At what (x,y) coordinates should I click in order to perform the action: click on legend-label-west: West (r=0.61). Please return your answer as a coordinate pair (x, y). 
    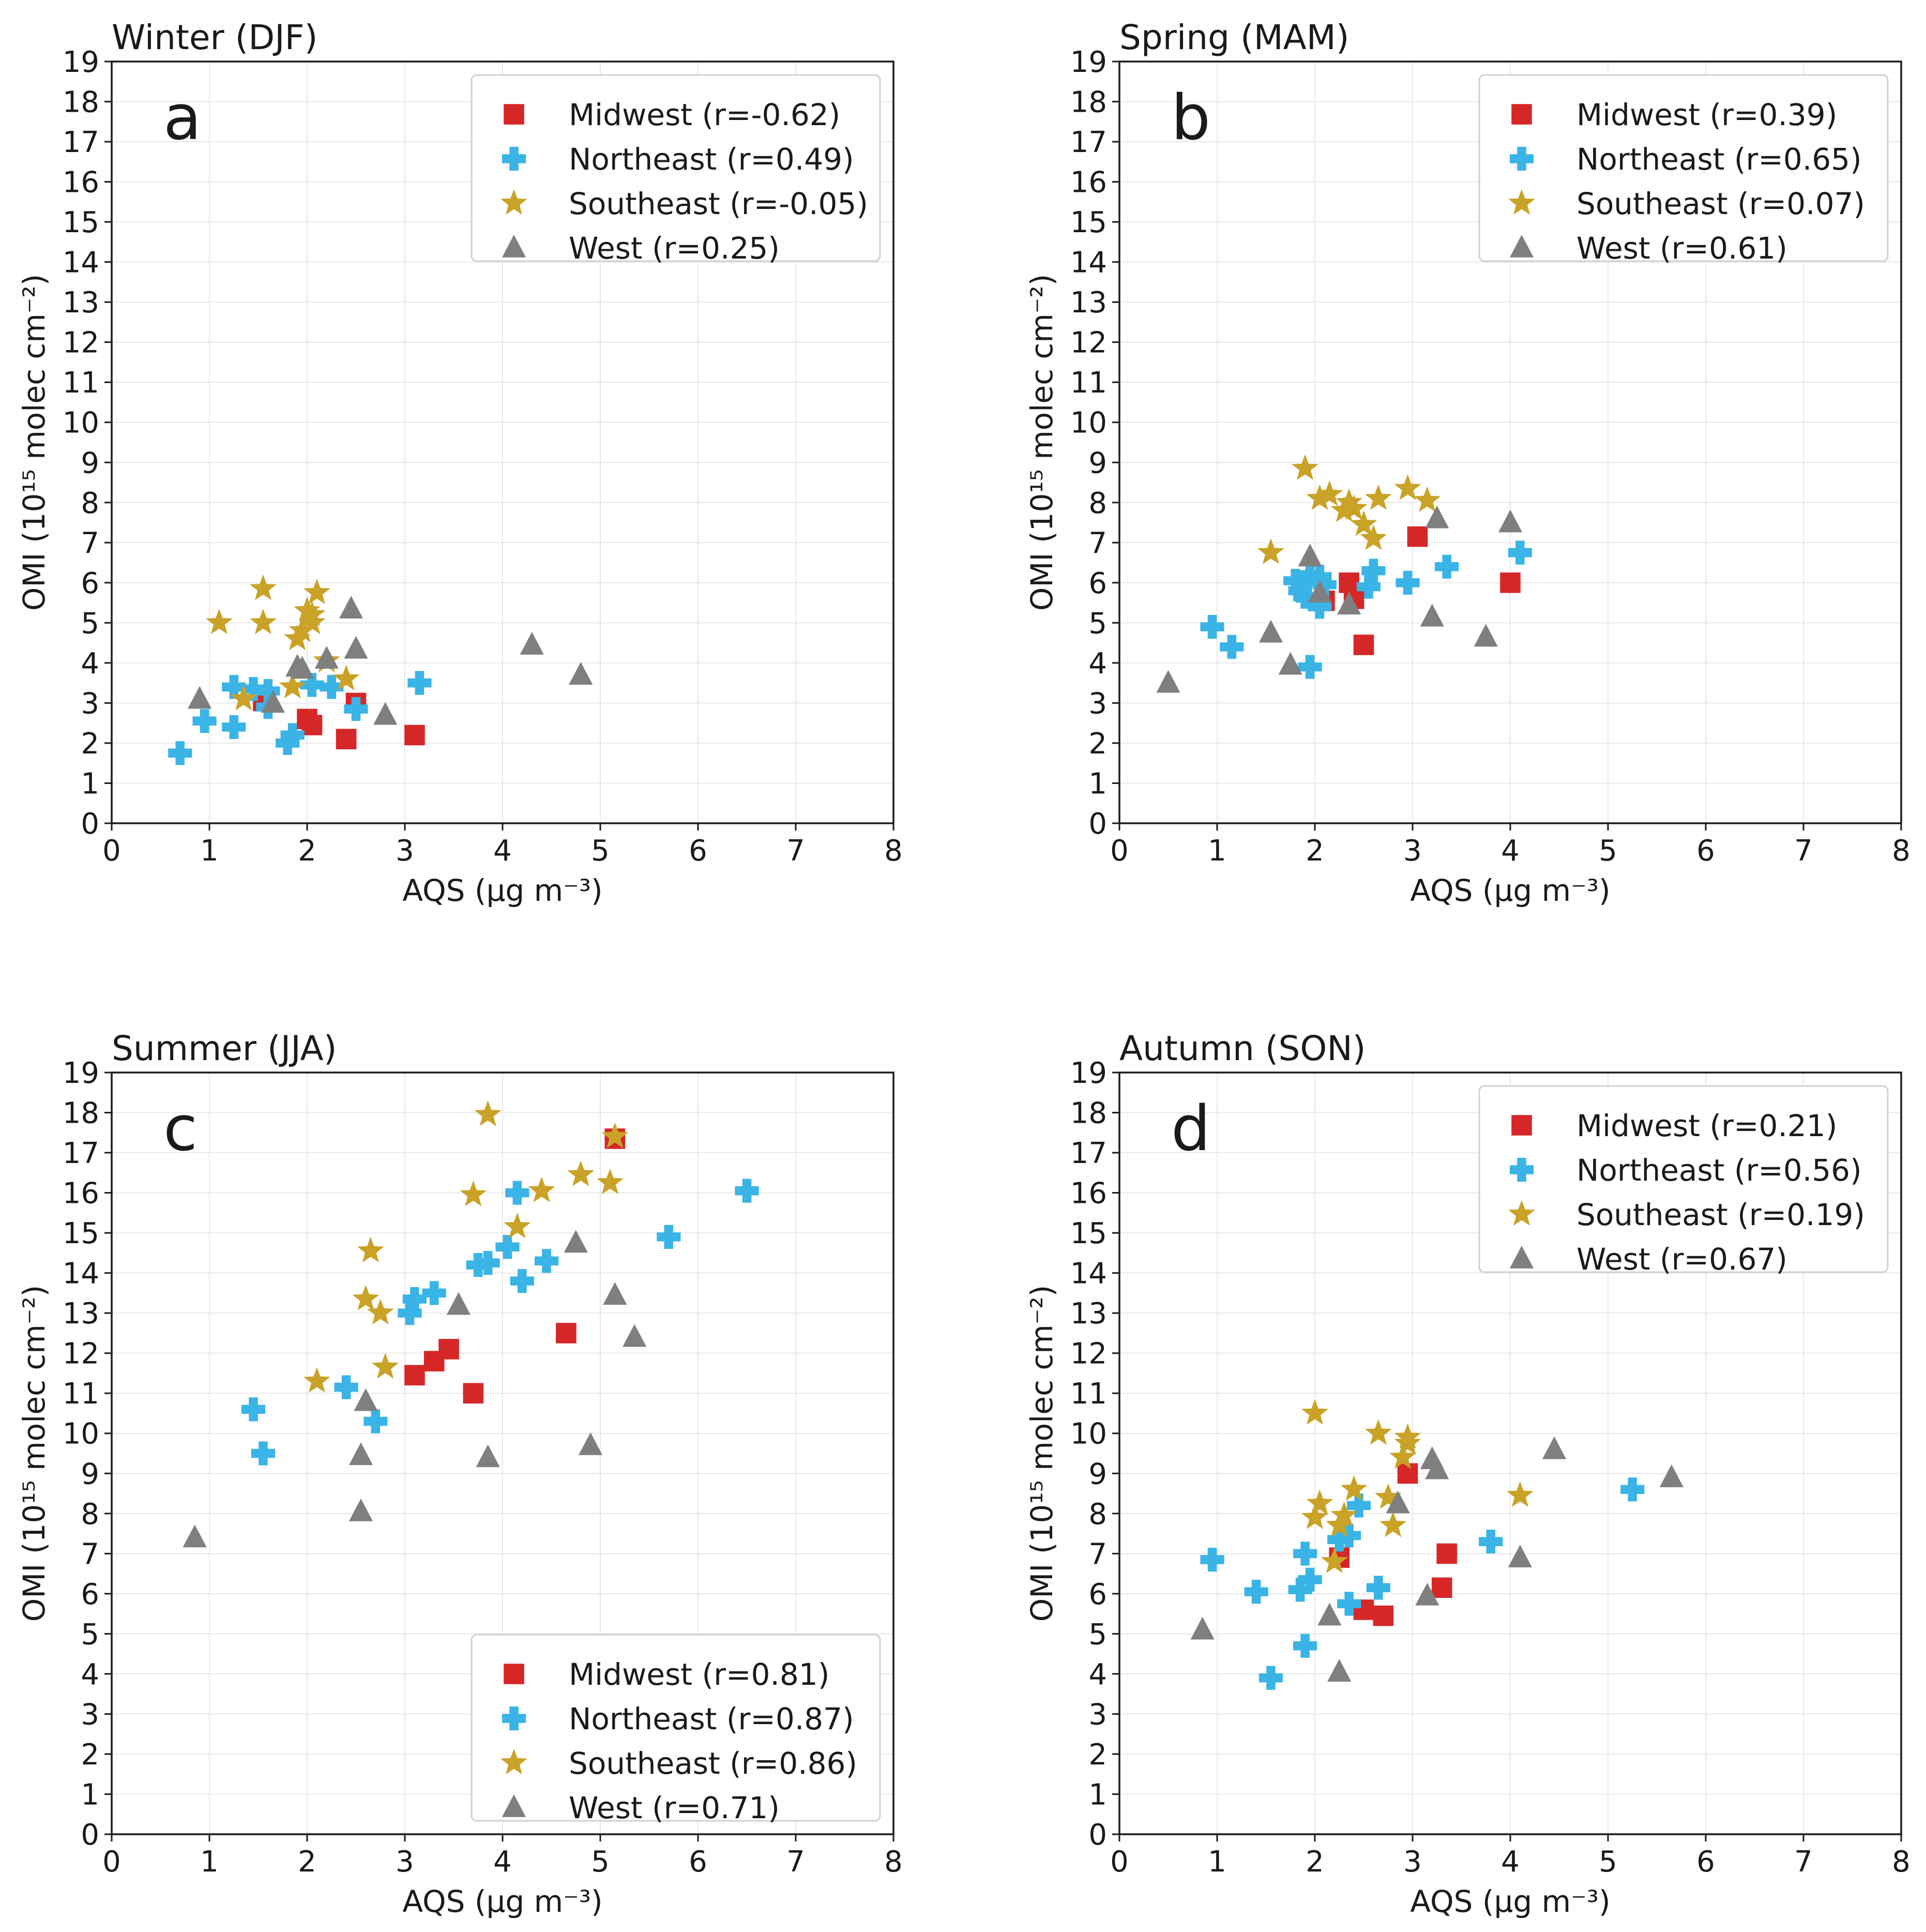
    Looking at the image, I should click on (1681, 249).